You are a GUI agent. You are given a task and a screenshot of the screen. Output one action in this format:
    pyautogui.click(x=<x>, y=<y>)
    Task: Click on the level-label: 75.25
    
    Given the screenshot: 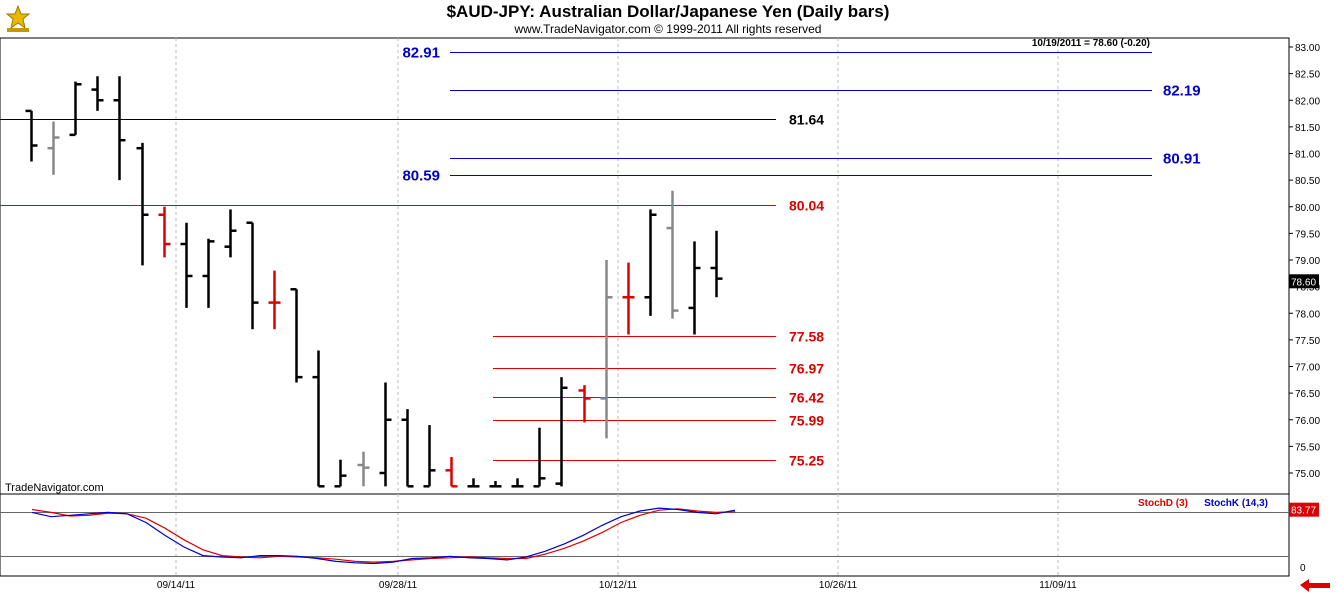 What is the action you would take?
    pyautogui.click(x=806, y=461)
    